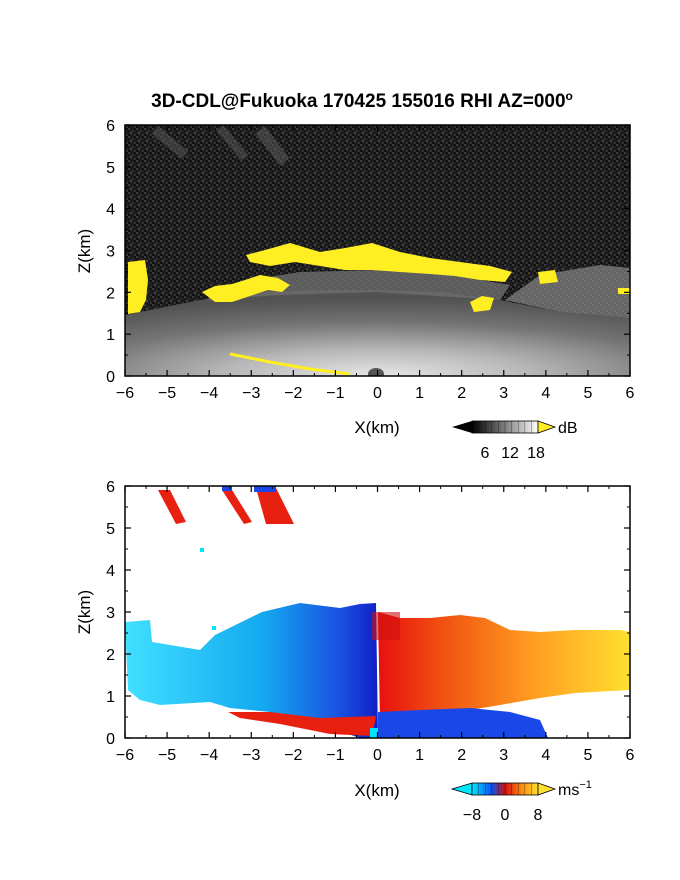 The width and height of the screenshot is (680, 880). I want to click on reflectivity-colorbar-tick: 12, so click(510, 453).